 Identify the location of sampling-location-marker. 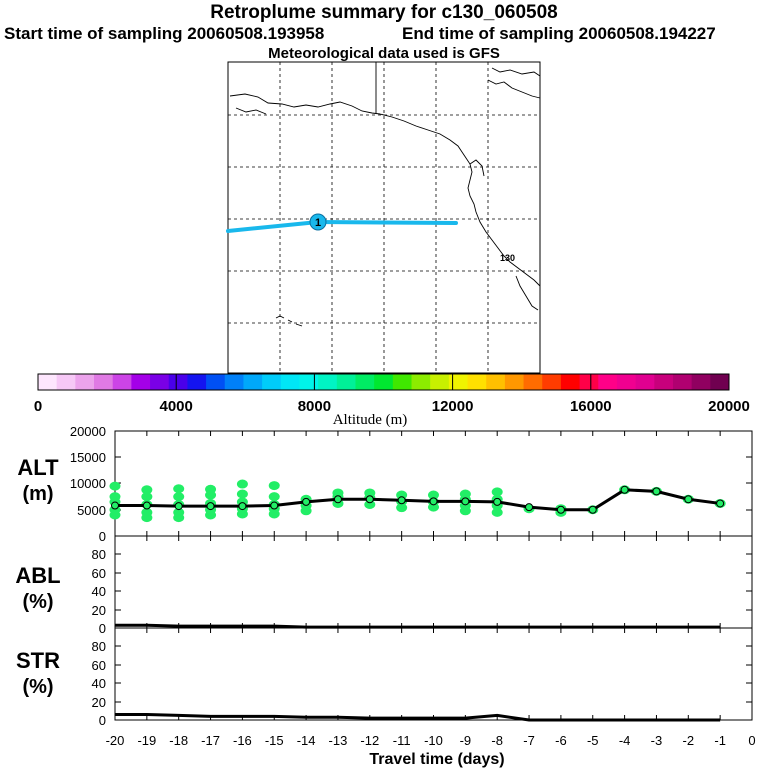
(318, 222).